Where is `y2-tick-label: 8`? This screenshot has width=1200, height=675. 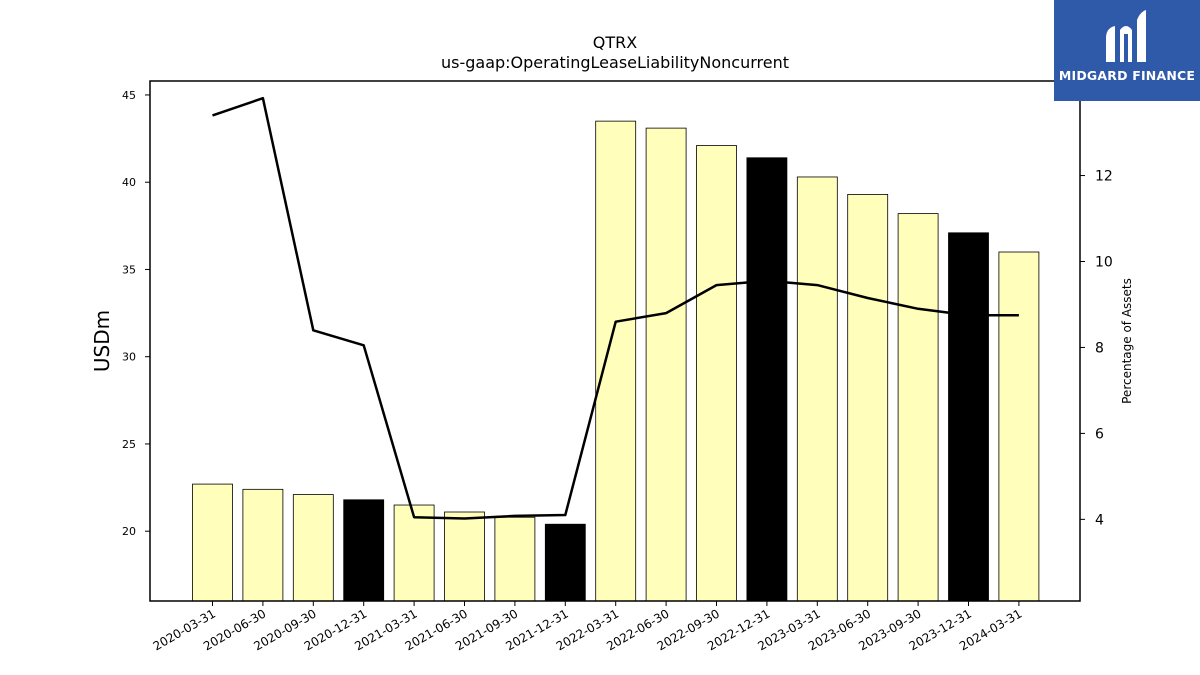 y2-tick-label: 8 is located at coordinates (1099, 348).